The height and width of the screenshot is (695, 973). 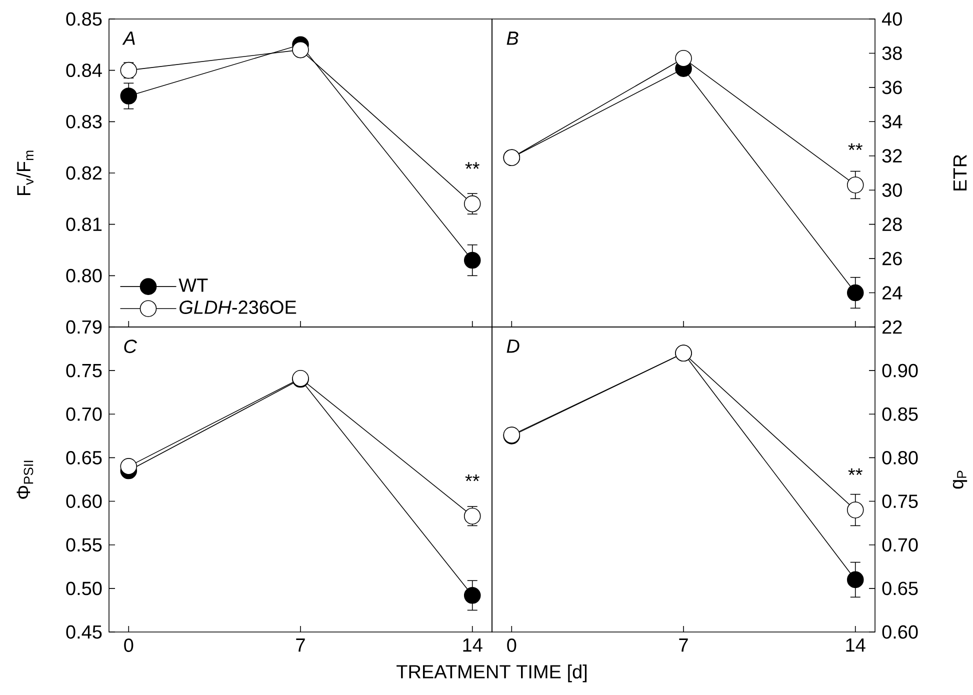 What do you see at coordinates (892, 259) in the screenshot?
I see `y2-tick-label: 26` at bounding box center [892, 259].